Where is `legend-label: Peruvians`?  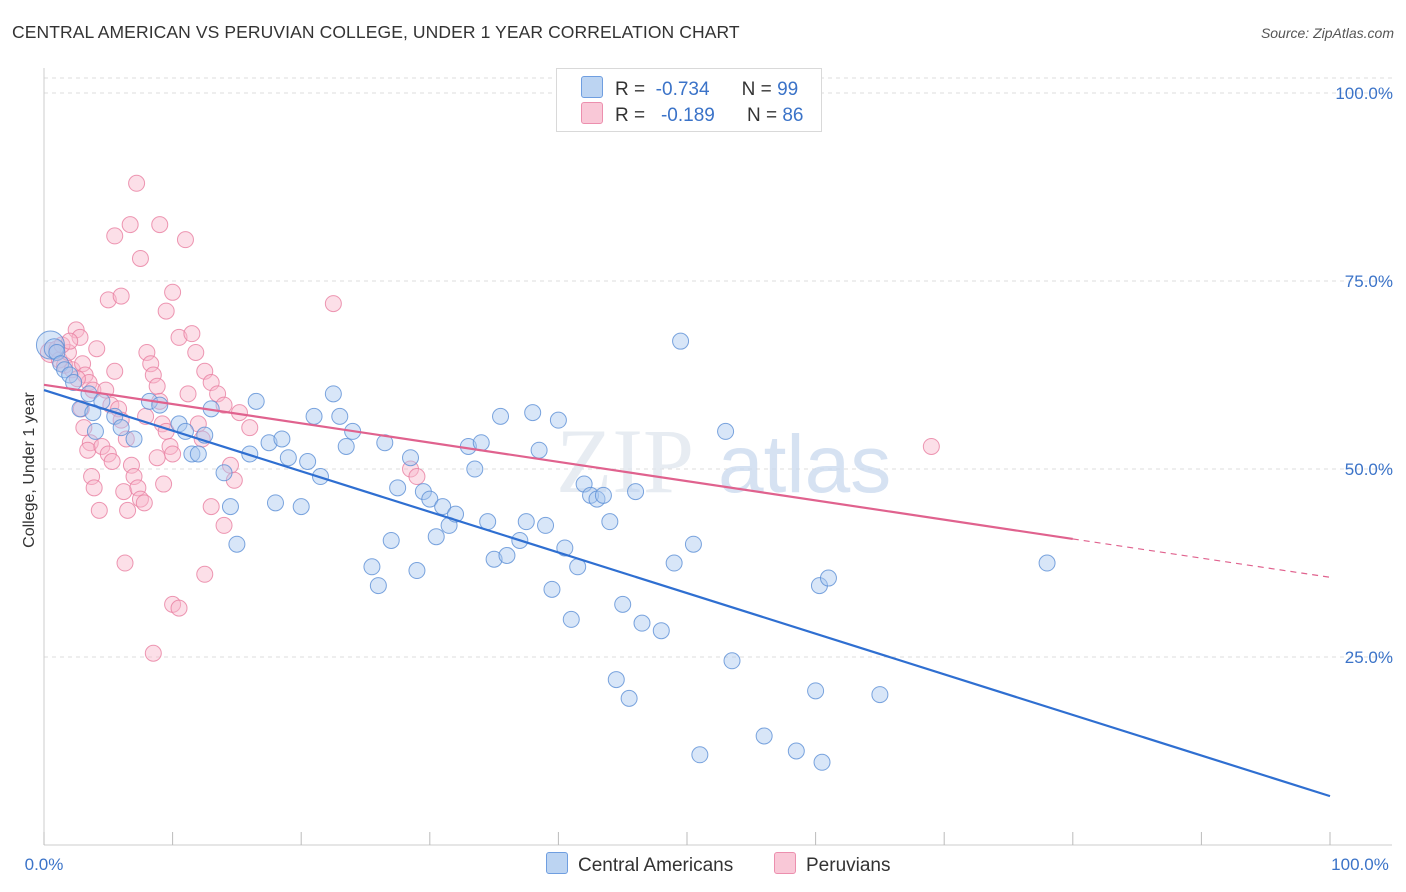
legend-label: Peruvians is located at coordinates (848, 865).